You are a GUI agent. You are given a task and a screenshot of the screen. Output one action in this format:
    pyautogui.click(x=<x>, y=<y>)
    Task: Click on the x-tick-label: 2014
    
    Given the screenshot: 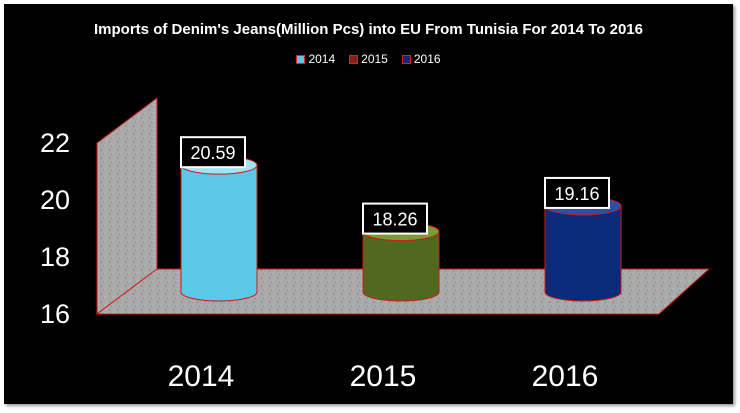 What is the action you would take?
    pyautogui.click(x=201, y=376)
    